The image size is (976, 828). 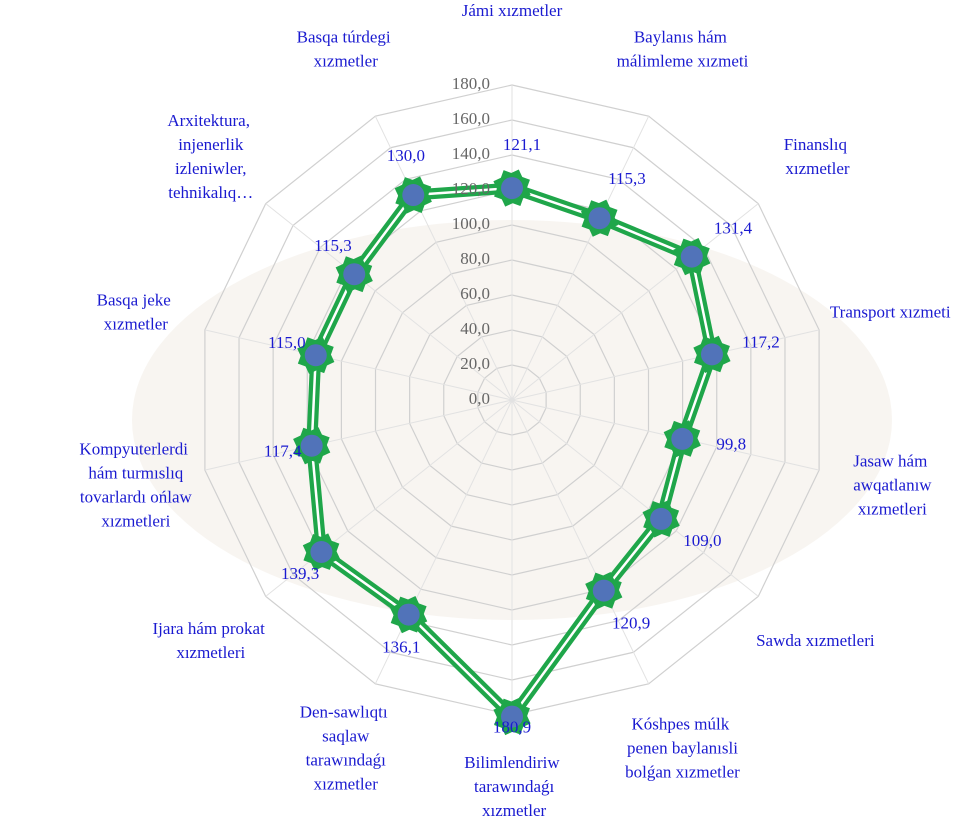 I want to click on y-tick-label: 100,0, so click(x=471, y=223).